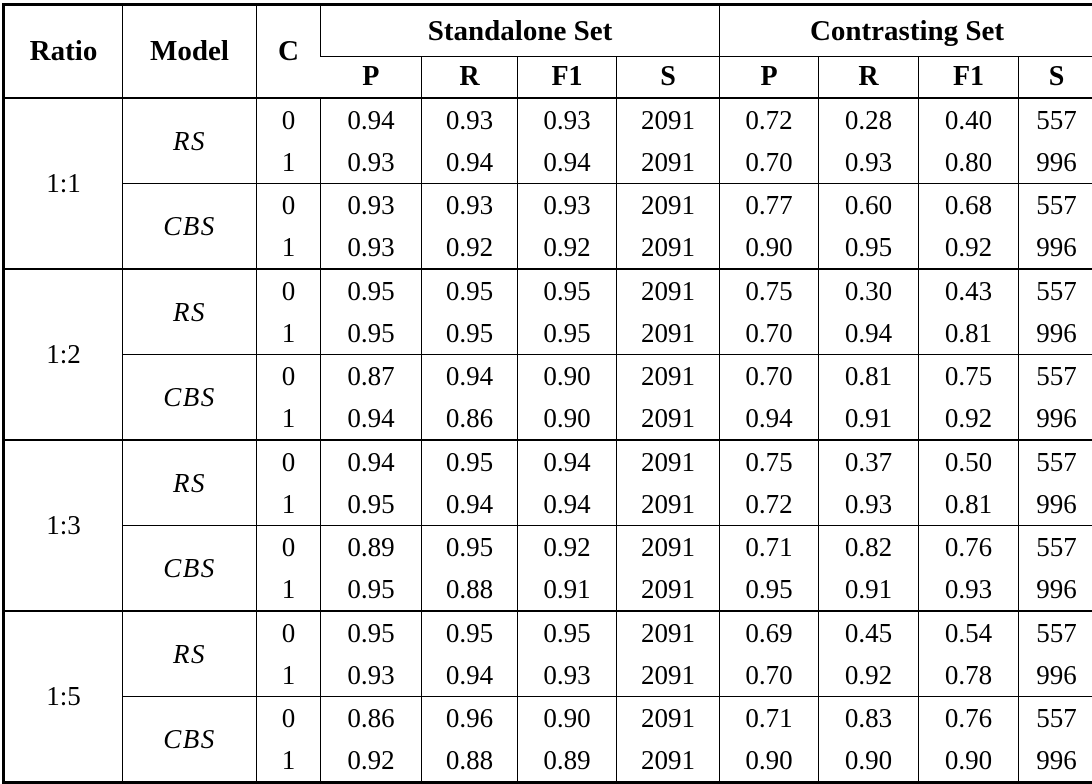 This screenshot has width=1092, height=784. I want to click on col-header-standalone-r: R, so click(470, 78).